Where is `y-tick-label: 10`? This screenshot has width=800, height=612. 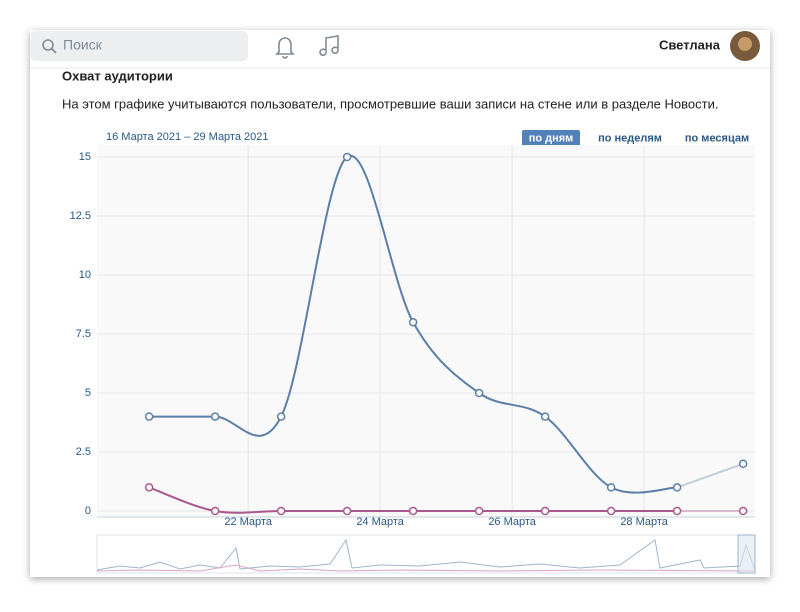 y-tick-label: 10 is located at coordinates (85, 275).